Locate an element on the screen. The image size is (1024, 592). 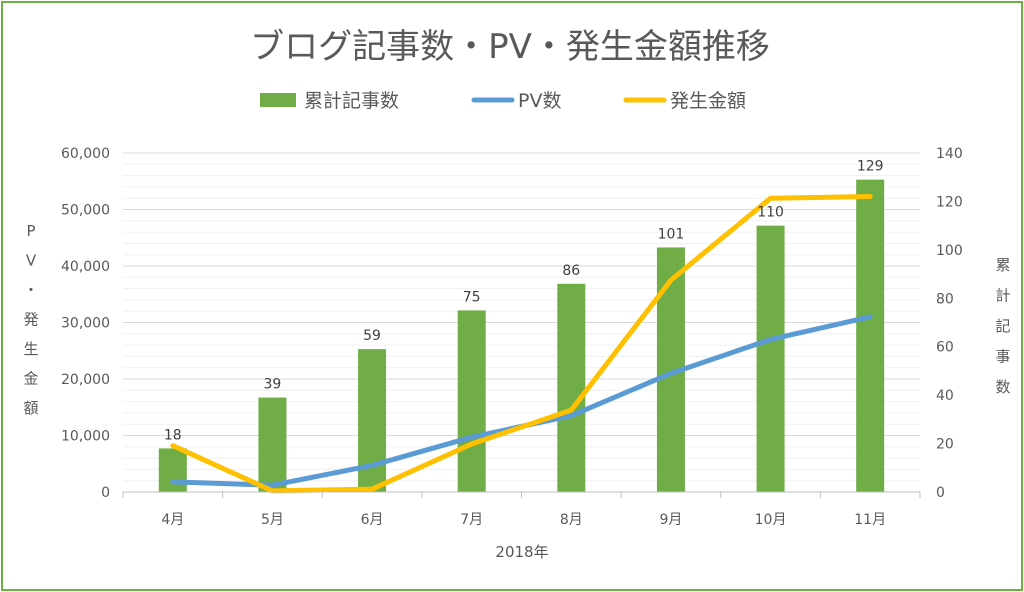
x-tick-label-3: 6月 is located at coordinates (372, 520).